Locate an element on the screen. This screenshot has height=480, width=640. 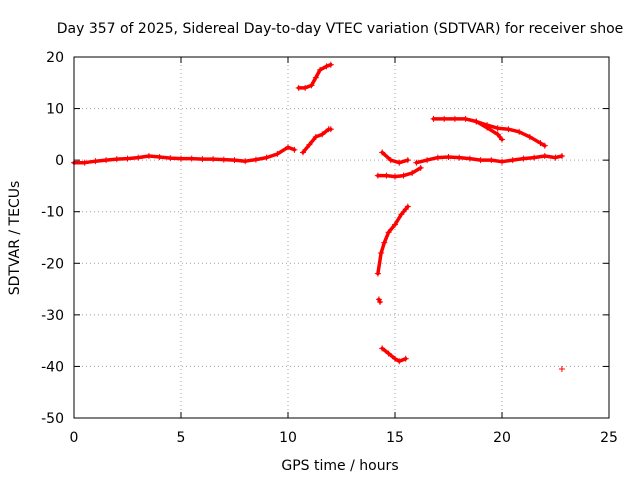
y-tick-label: -30 is located at coordinates (52, 316).